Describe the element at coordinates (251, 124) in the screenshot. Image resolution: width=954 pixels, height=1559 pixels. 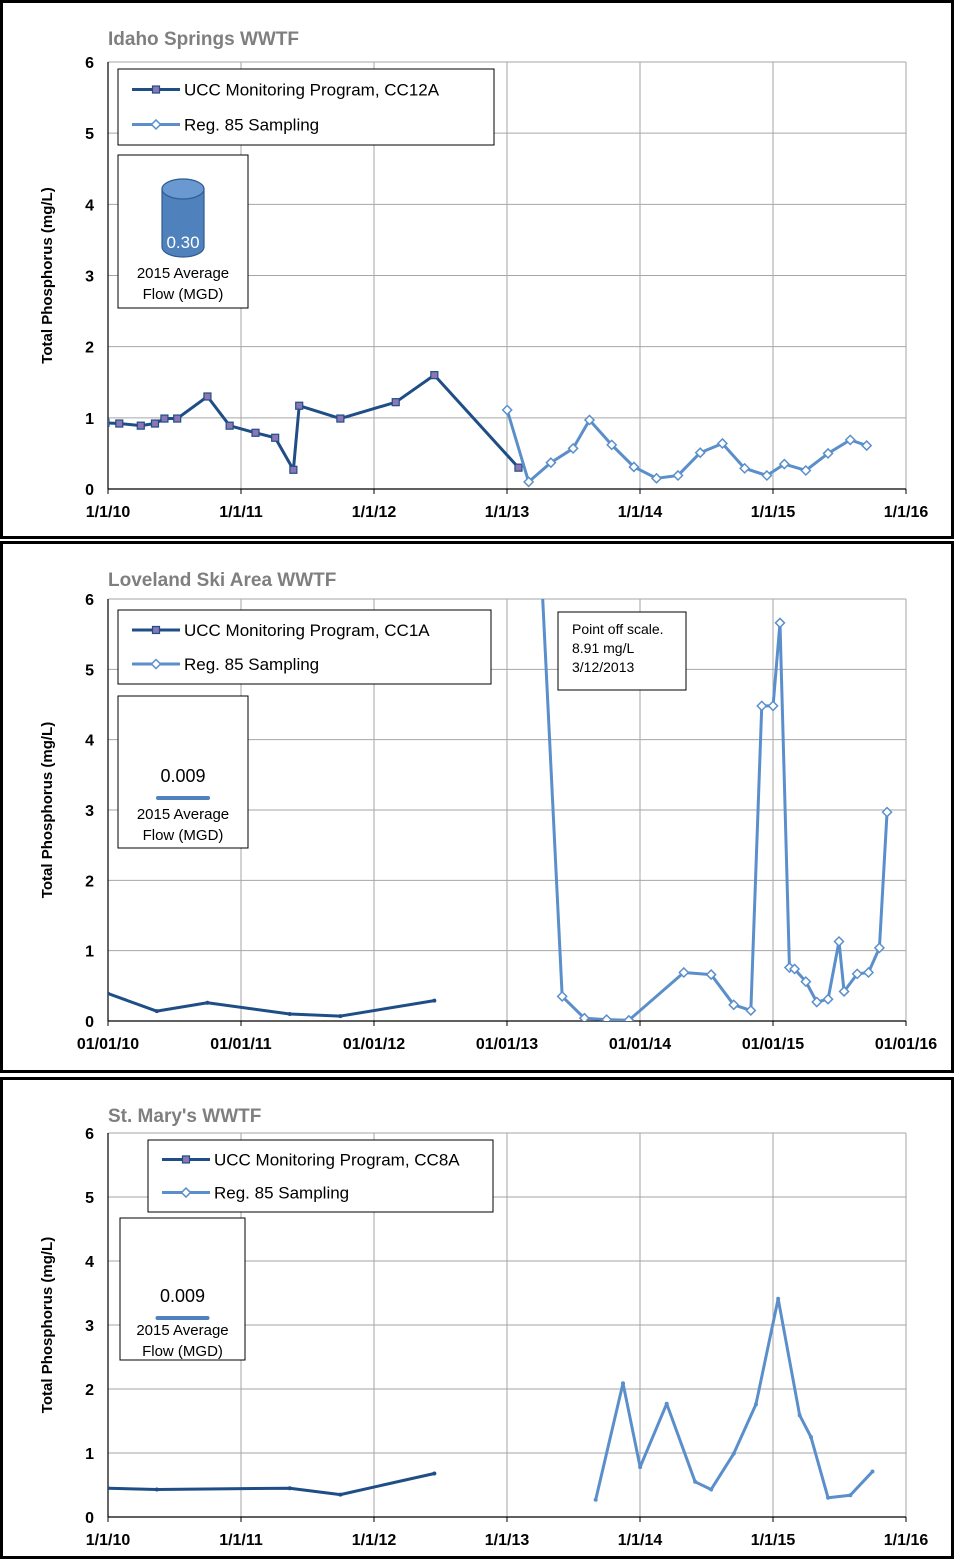
I see `legend-entry-label: Reg. 85 Sampling` at that location.